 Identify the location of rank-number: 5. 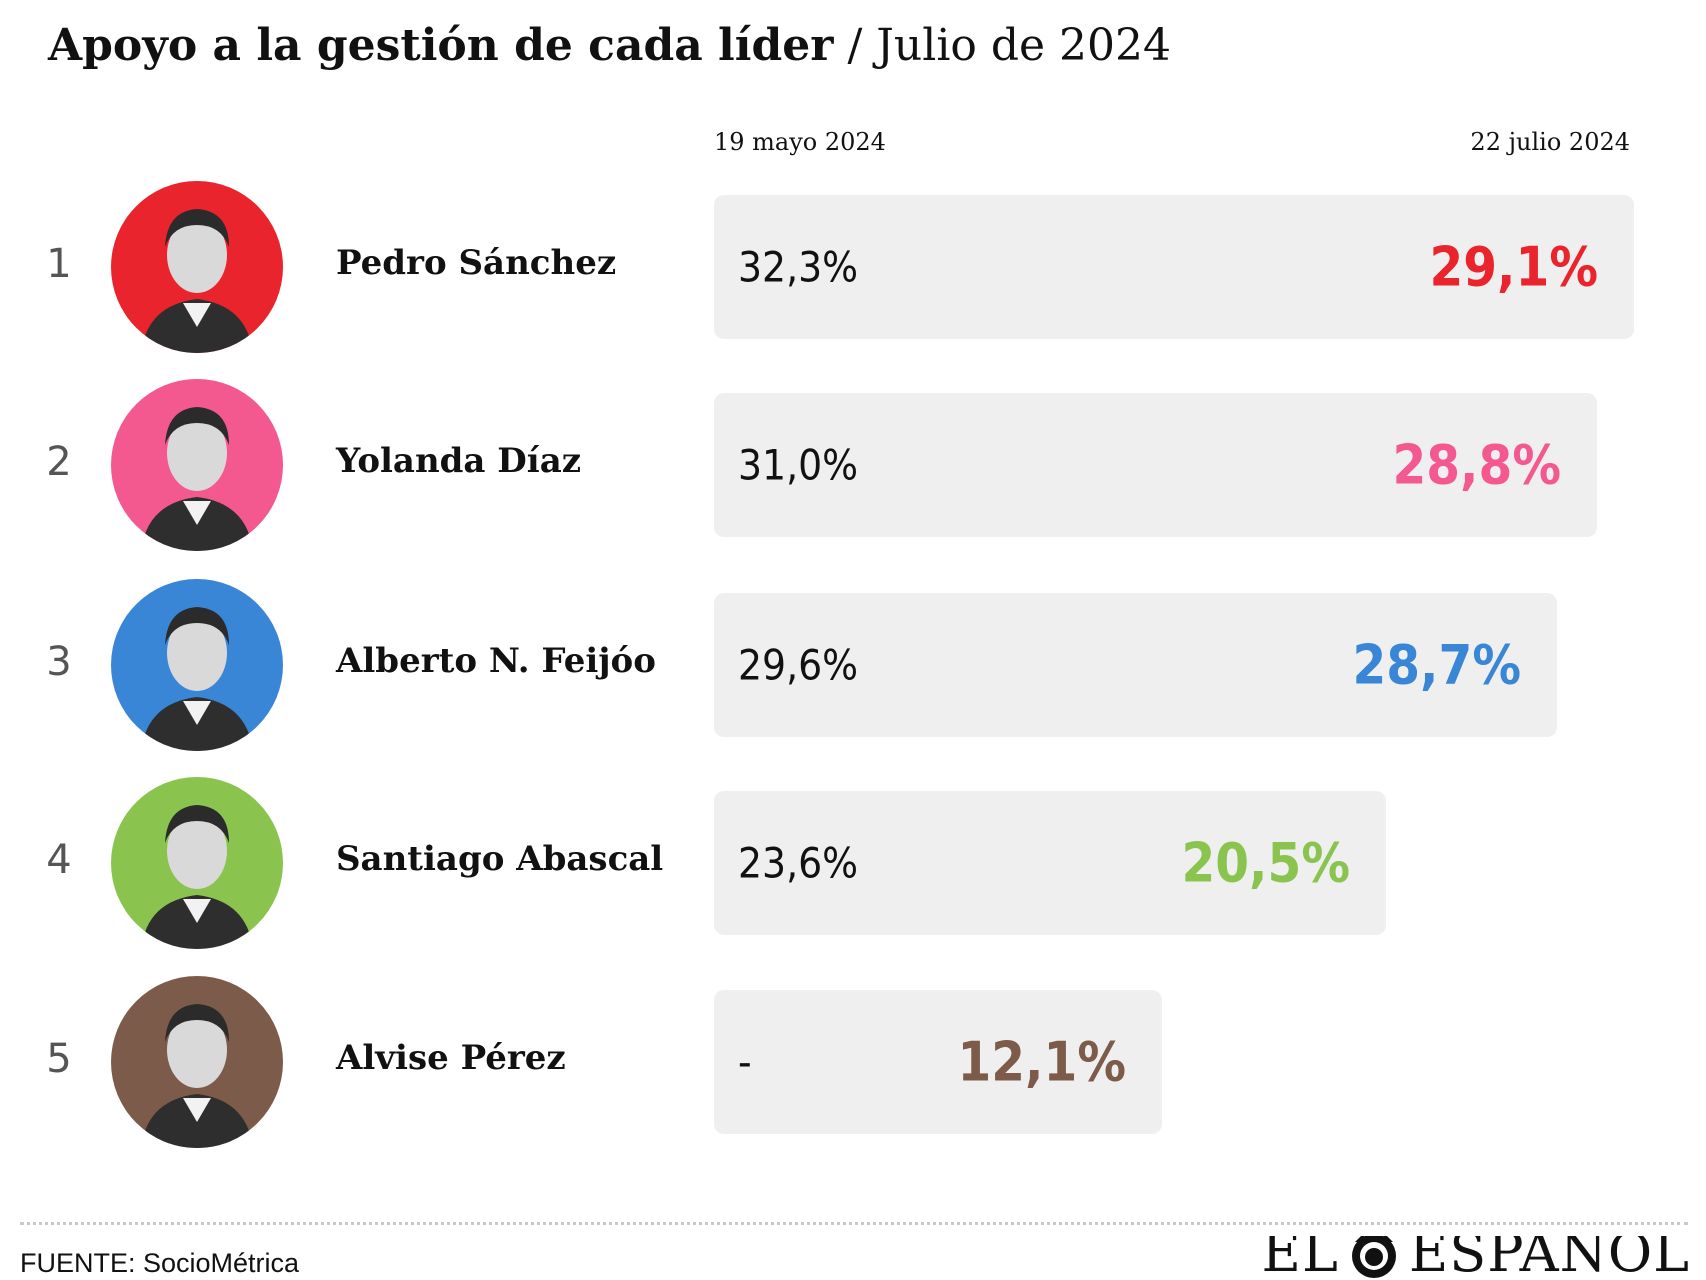
(59, 1059).